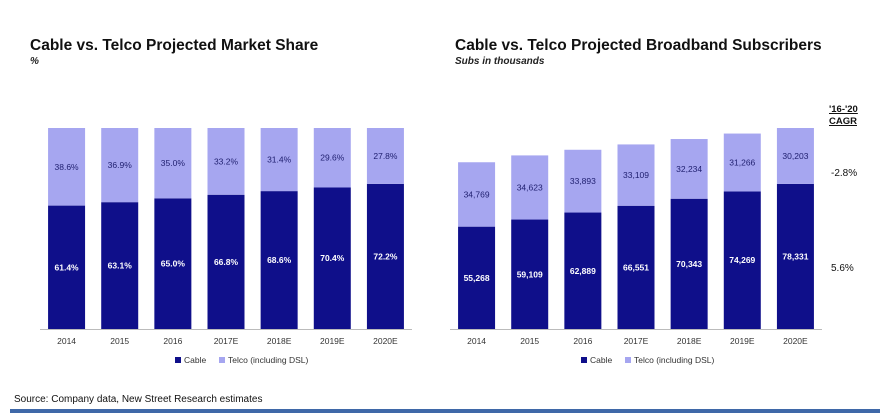  I want to click on right-label-cable-2020E: 78,331, so click(795, 256).